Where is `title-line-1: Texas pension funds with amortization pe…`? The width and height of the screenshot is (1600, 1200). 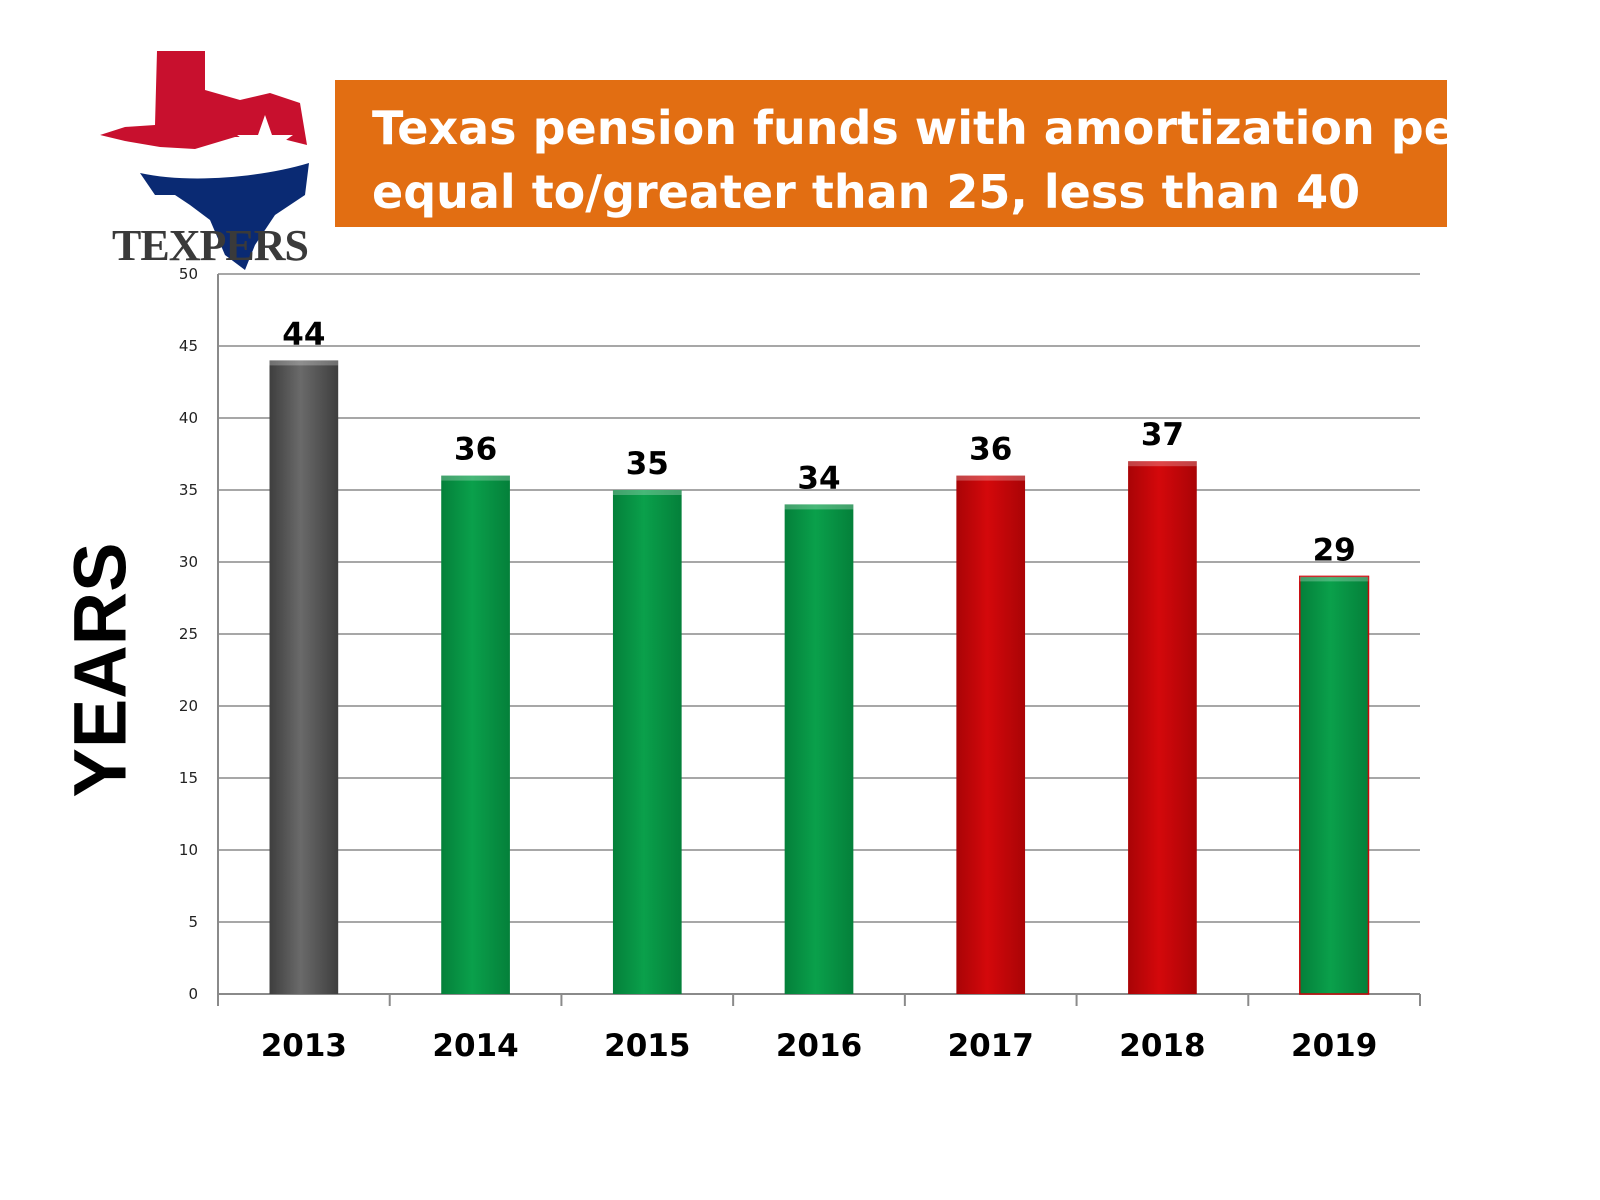
title-line-1: Texas pension funds with amortization pe… is located at coordinates (979, 128).